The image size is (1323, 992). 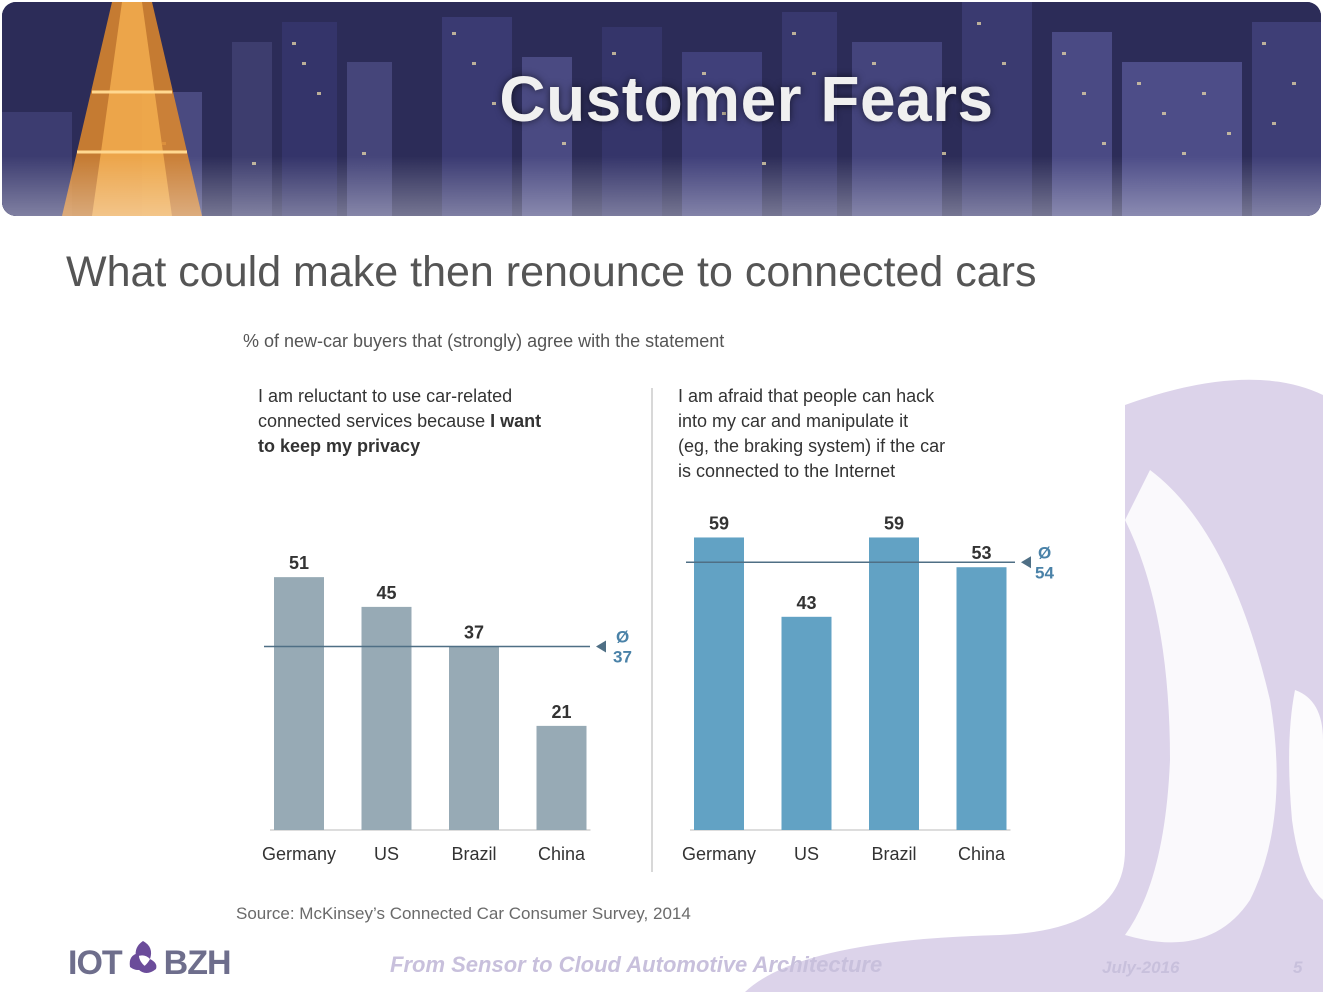 What do you see at coordinates (793, 421) in the screenshot?
I see `chart2-title-line: into my car and manipulate it` at bounding box center [793, 421].